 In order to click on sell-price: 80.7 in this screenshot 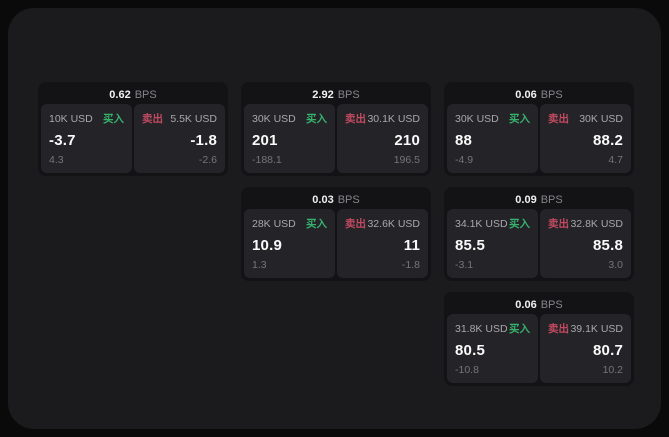, I will do `click(608, 350)`.